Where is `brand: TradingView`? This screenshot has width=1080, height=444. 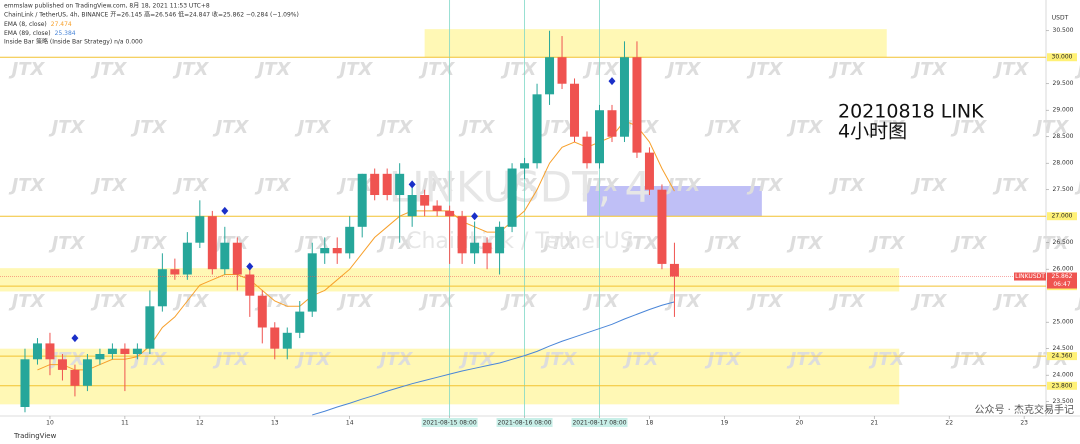
brand: TradingView is located at coordinates (35, 436).